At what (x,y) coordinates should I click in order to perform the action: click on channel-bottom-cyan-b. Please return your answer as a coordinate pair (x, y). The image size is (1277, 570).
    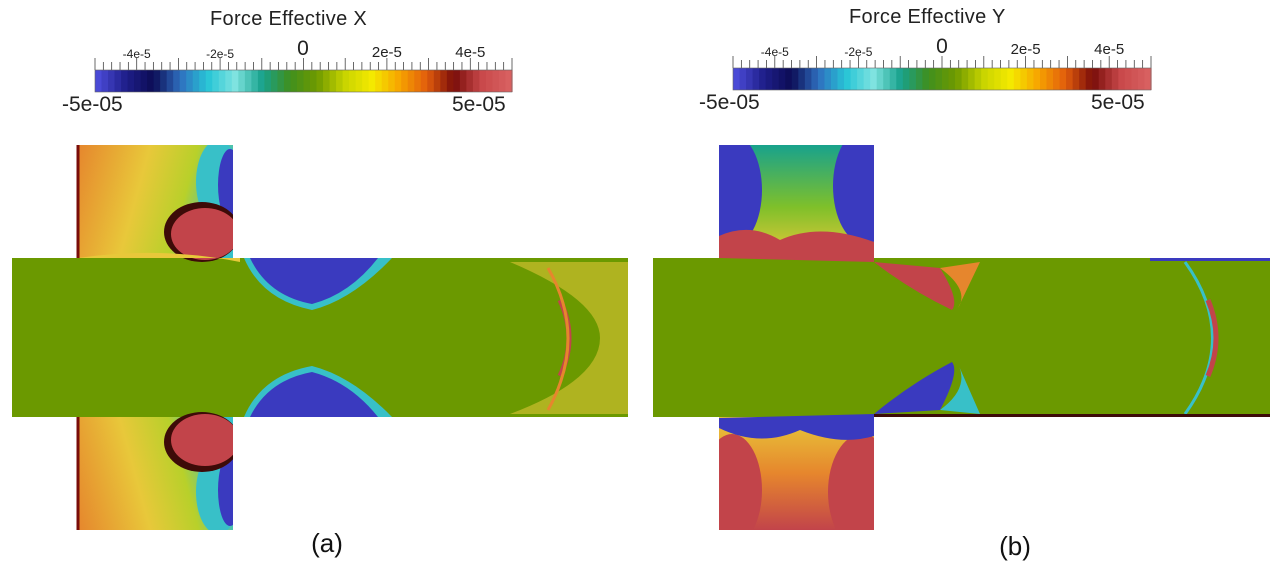
    Looking at the image, I should click on (960, 389).